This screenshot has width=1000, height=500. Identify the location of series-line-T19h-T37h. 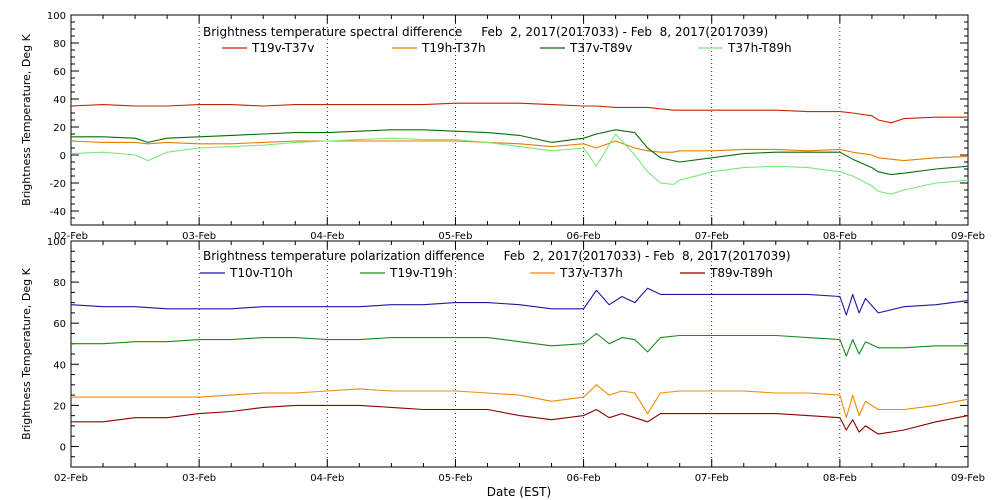
(519, 151).